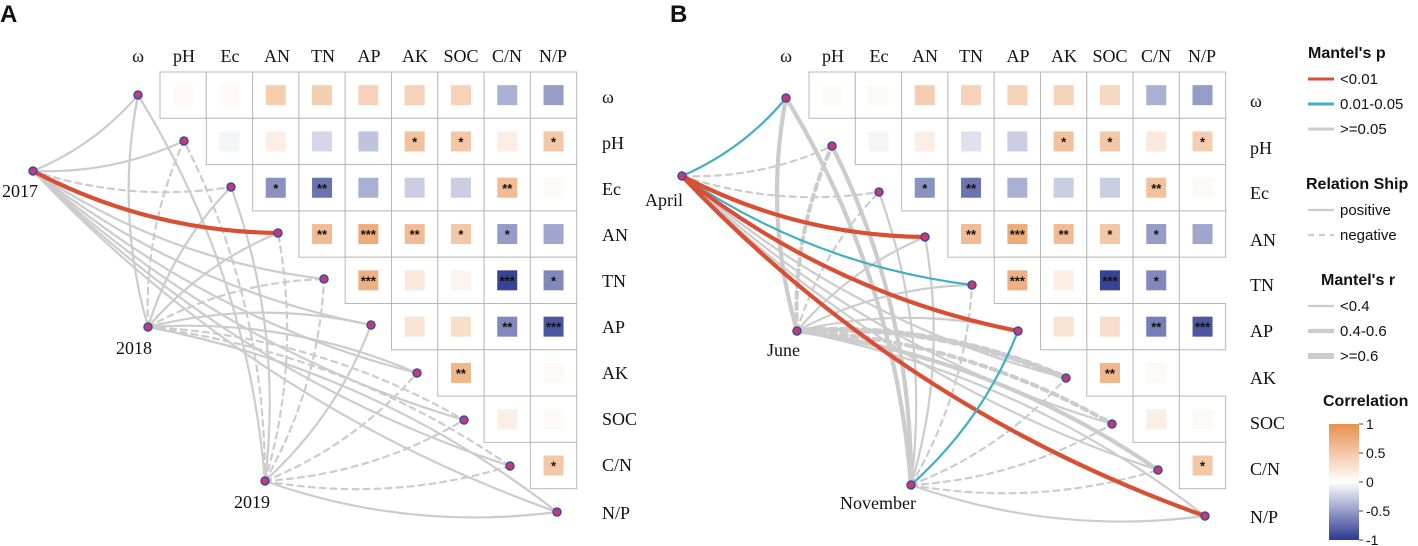 The width and height of the screenshot is (1418, 546). I want to click on legend-label: <0.01, so click(1359, 79).